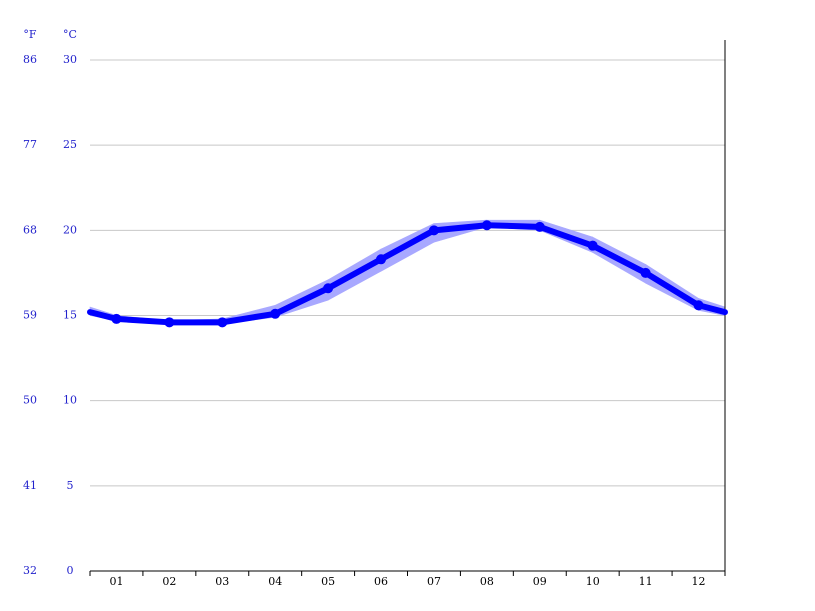  I want to click on y2-tick-label: 59, so click(30, 315).